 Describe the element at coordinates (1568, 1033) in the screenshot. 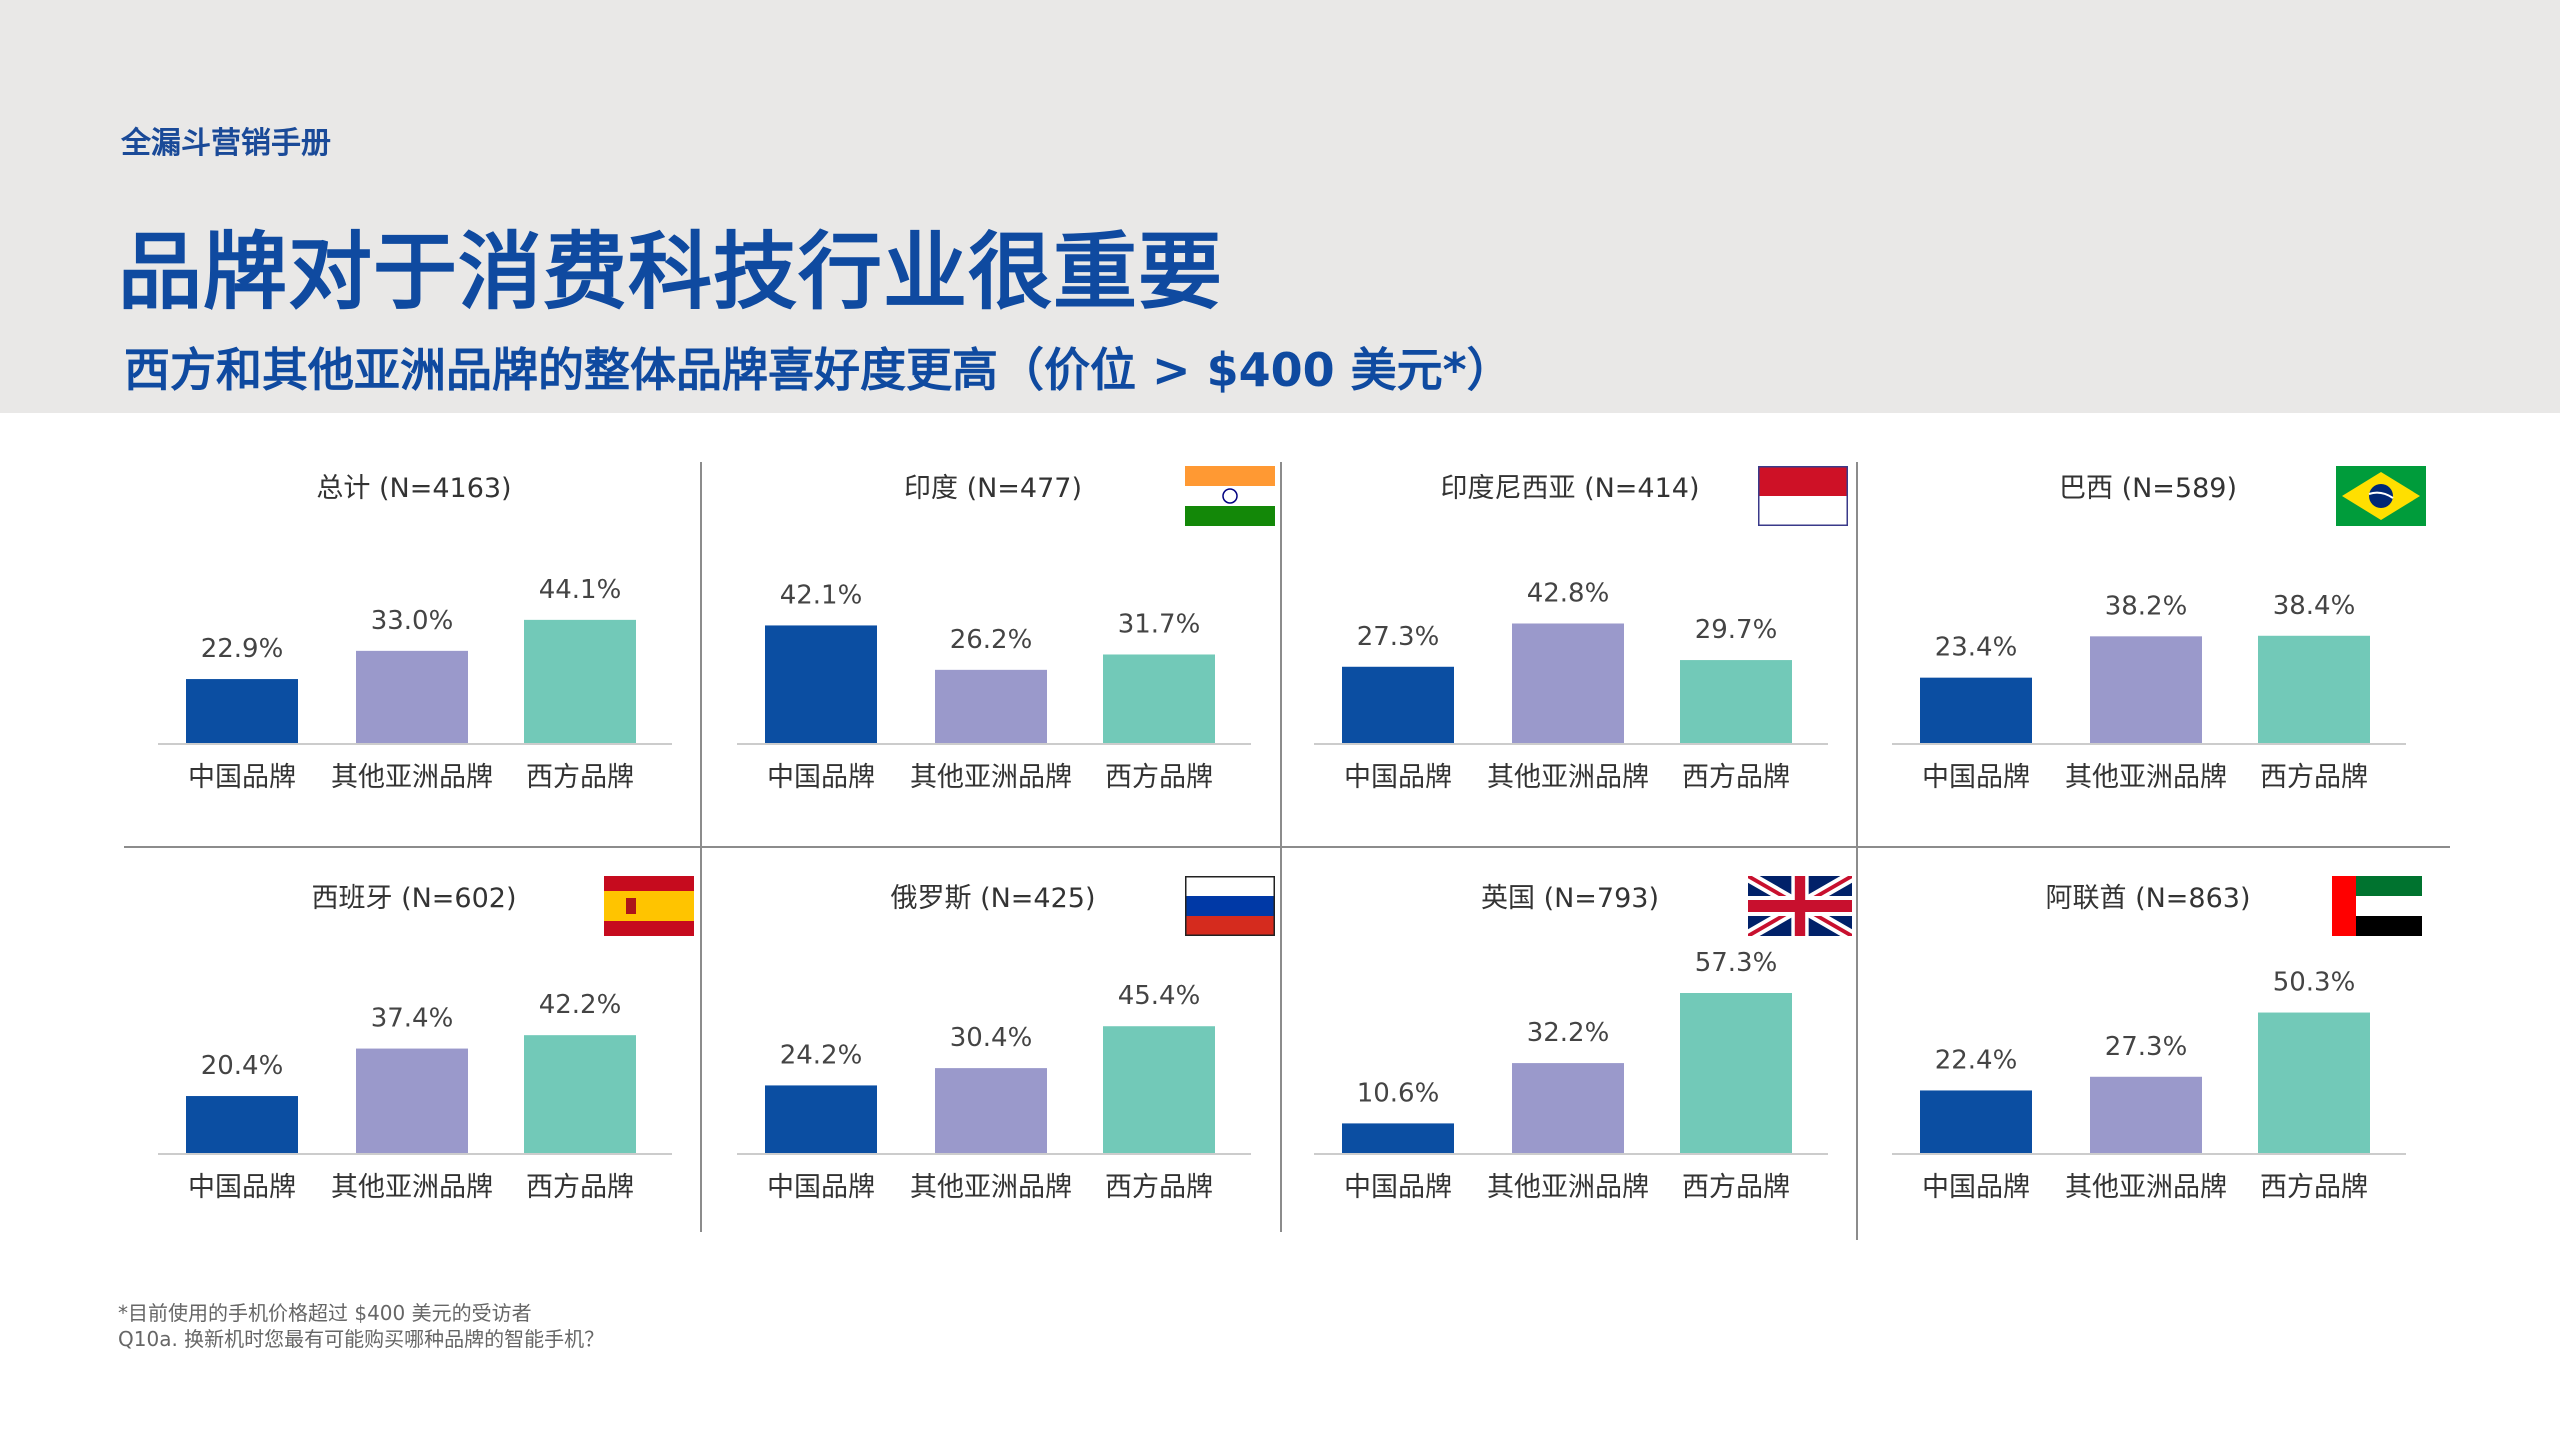

I see `data-label: 32.2%` at that location.